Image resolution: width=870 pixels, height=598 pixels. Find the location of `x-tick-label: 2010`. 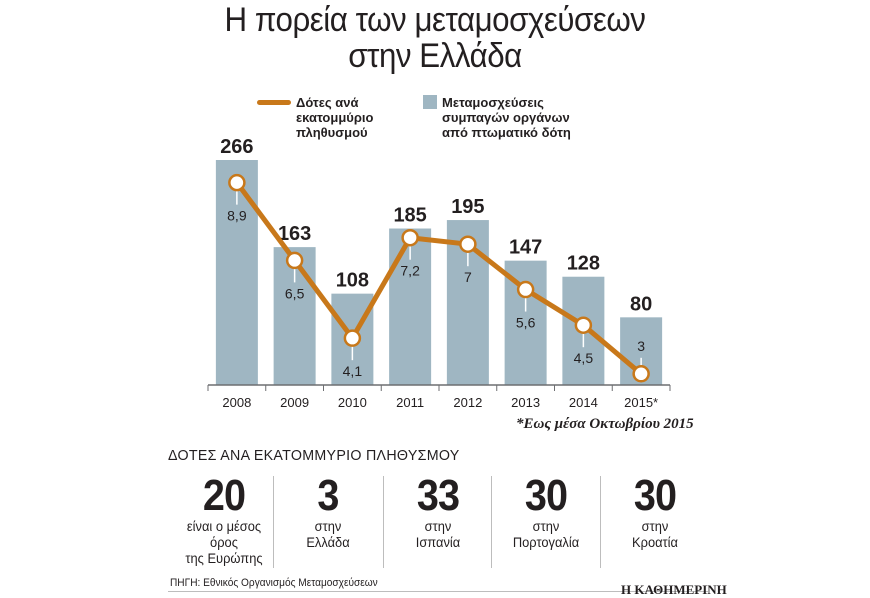

x-tick-label: 2010 is located at coordinates (352, 402).